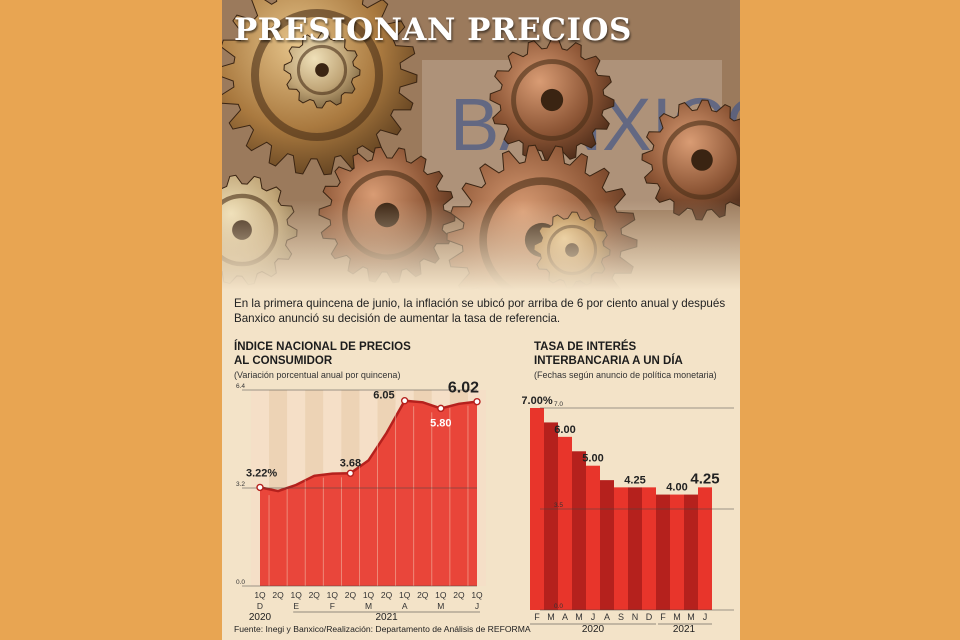 The image size is (960, 640). I want to click on rate-x-tick-label: S, so click(621, 617).